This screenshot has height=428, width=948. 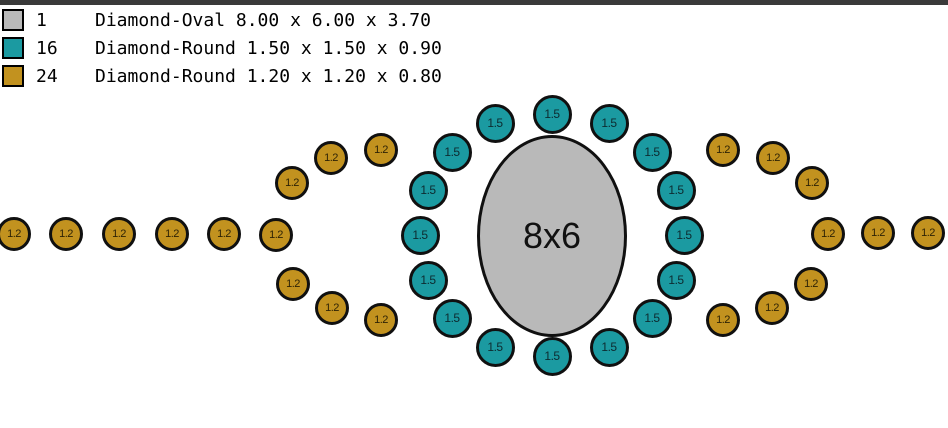 I want to click on legend-description: Diamond-Round 1.20 x 1.20 x 0.80, so click(x=268, y=76).